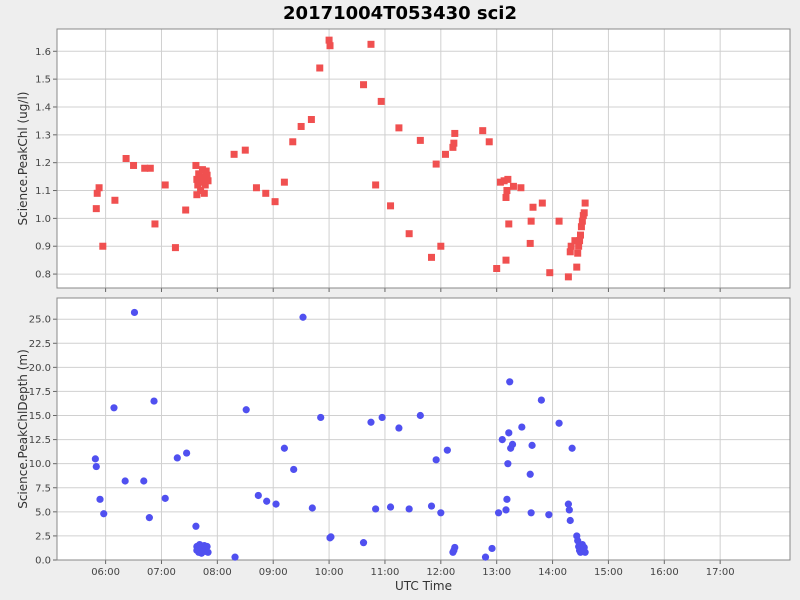 The width and height of the screenshot is (800, 600). I want to click on y-tick-label: 17.5, so click(40, 392).